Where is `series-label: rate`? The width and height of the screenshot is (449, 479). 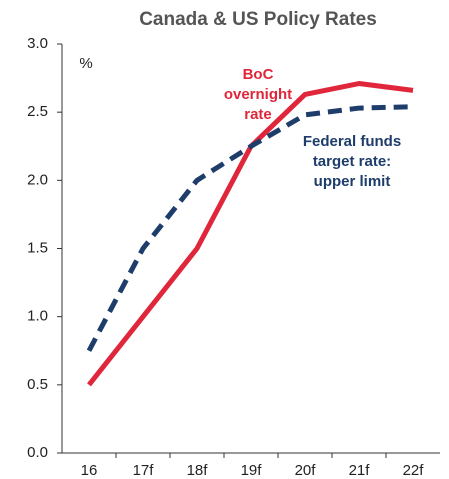 series-label: rate is located at coordinates (258, 114).